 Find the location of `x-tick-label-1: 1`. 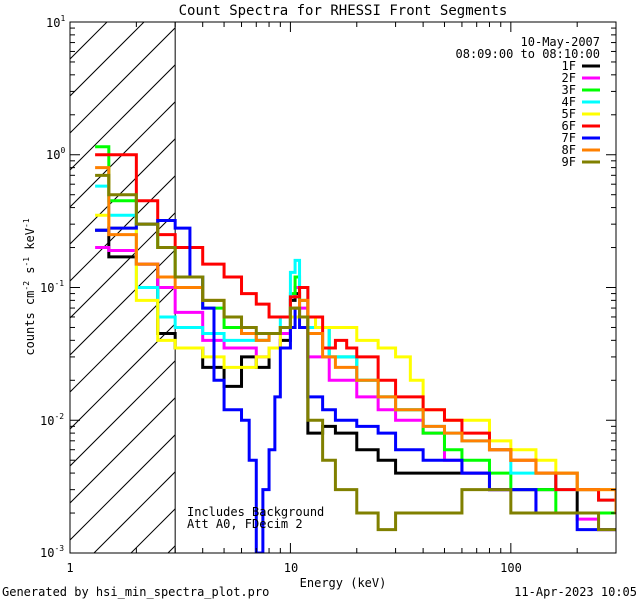

x-tick-label-1: 1 is located at coordinates (69, 568).